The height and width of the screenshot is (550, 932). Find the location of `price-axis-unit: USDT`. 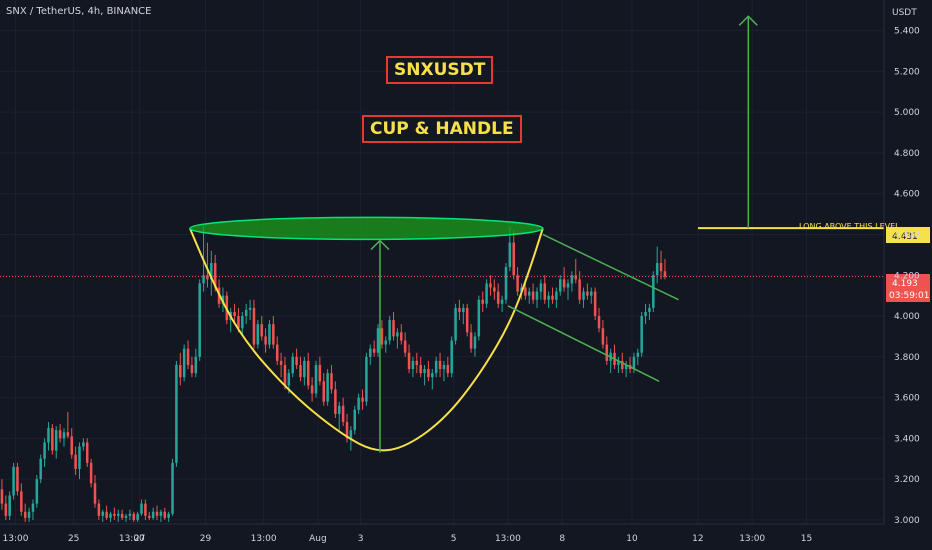

price-axis-unit: USDT is located at coordinates (904, 13).